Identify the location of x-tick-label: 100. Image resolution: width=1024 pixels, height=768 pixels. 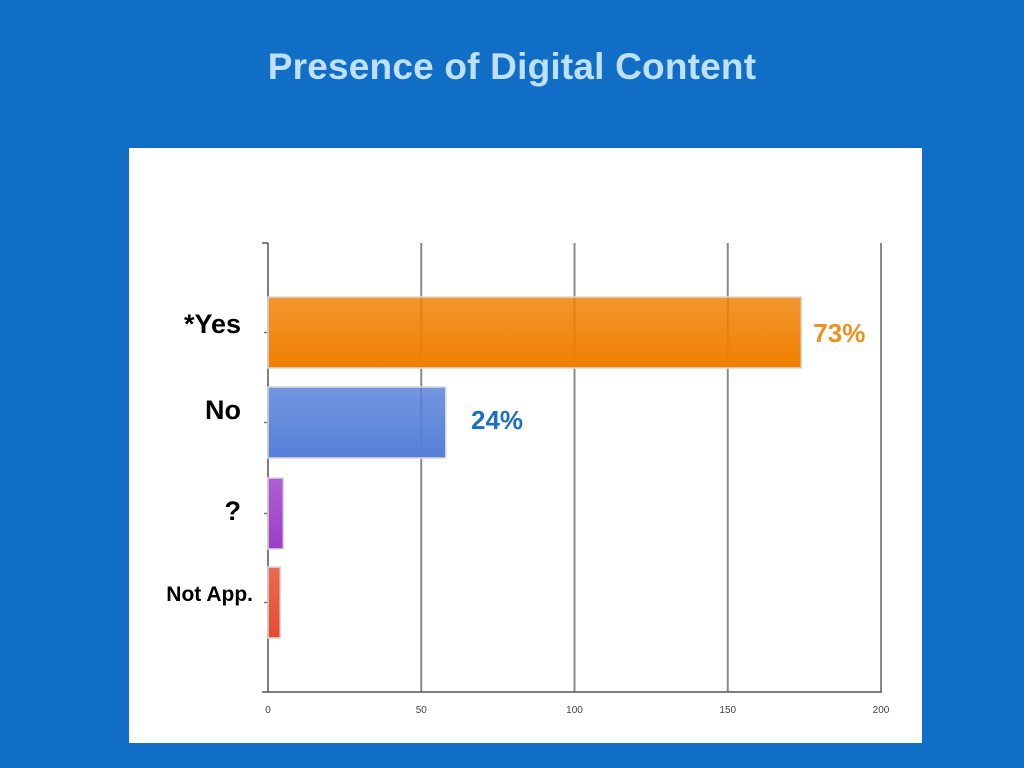
(574, 710).